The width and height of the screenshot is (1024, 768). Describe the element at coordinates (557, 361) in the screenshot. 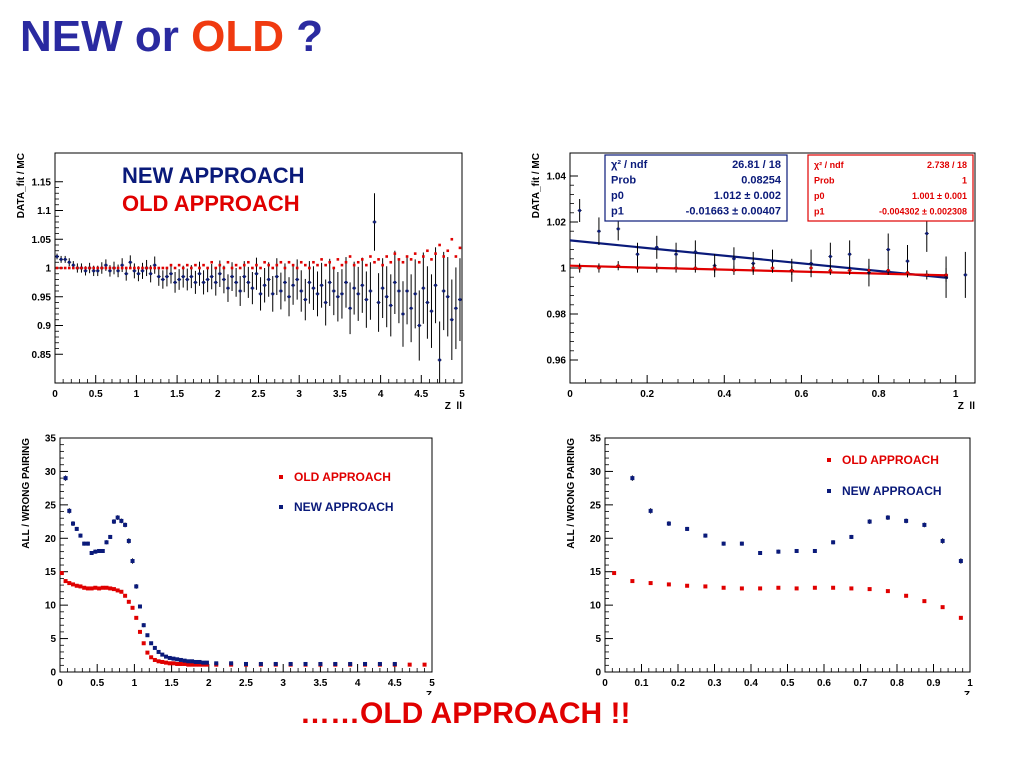

I see `y-tick-label: 0.96` at that location.